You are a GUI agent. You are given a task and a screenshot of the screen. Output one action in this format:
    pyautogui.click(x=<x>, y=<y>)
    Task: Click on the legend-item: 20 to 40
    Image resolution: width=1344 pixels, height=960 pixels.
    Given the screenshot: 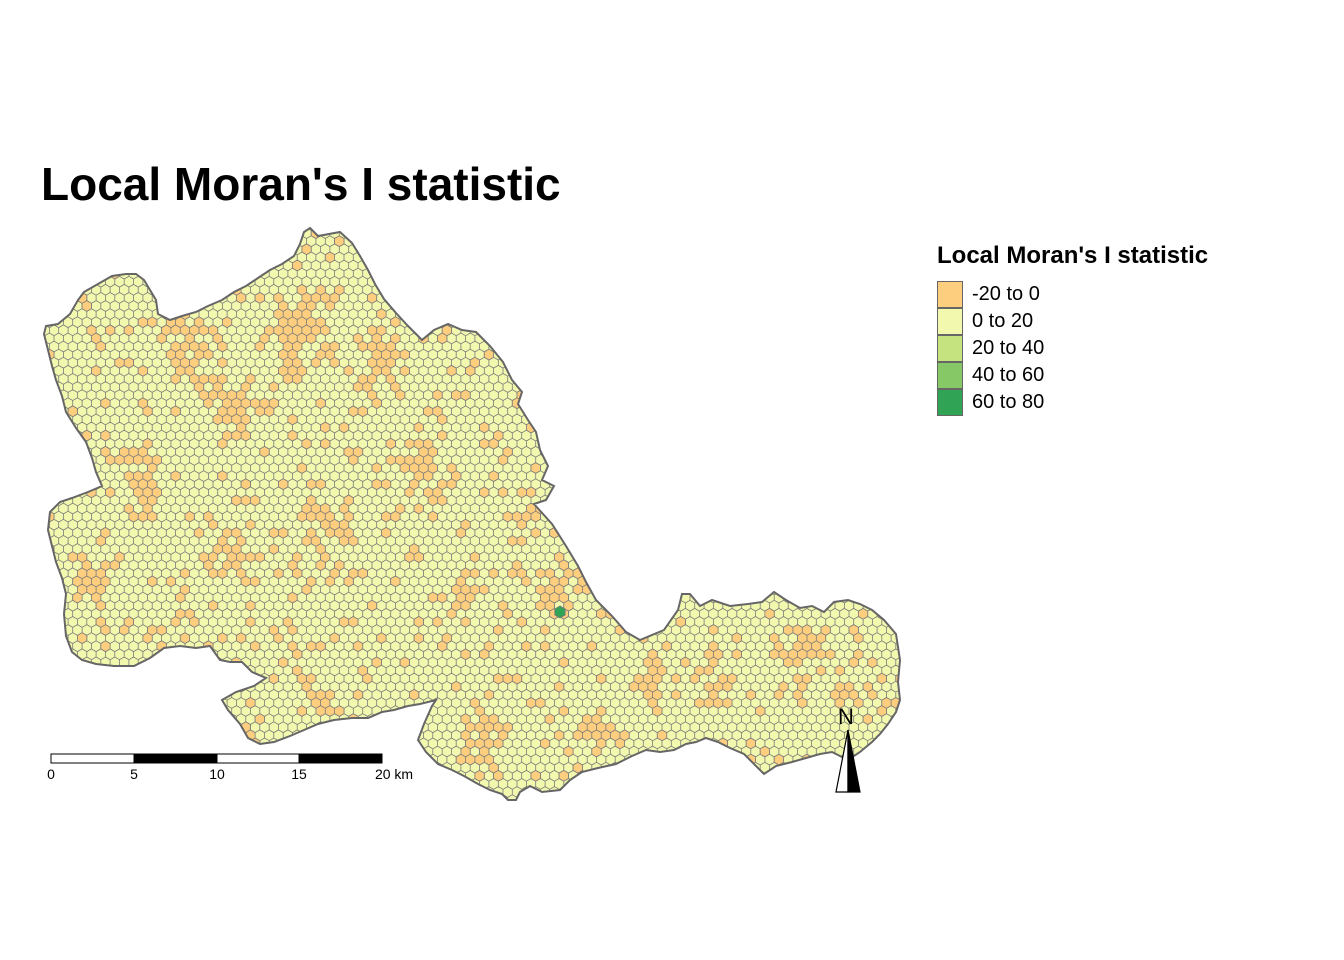 What is the action you would take?
    pyautogui.click(x=1072, y=348)
    